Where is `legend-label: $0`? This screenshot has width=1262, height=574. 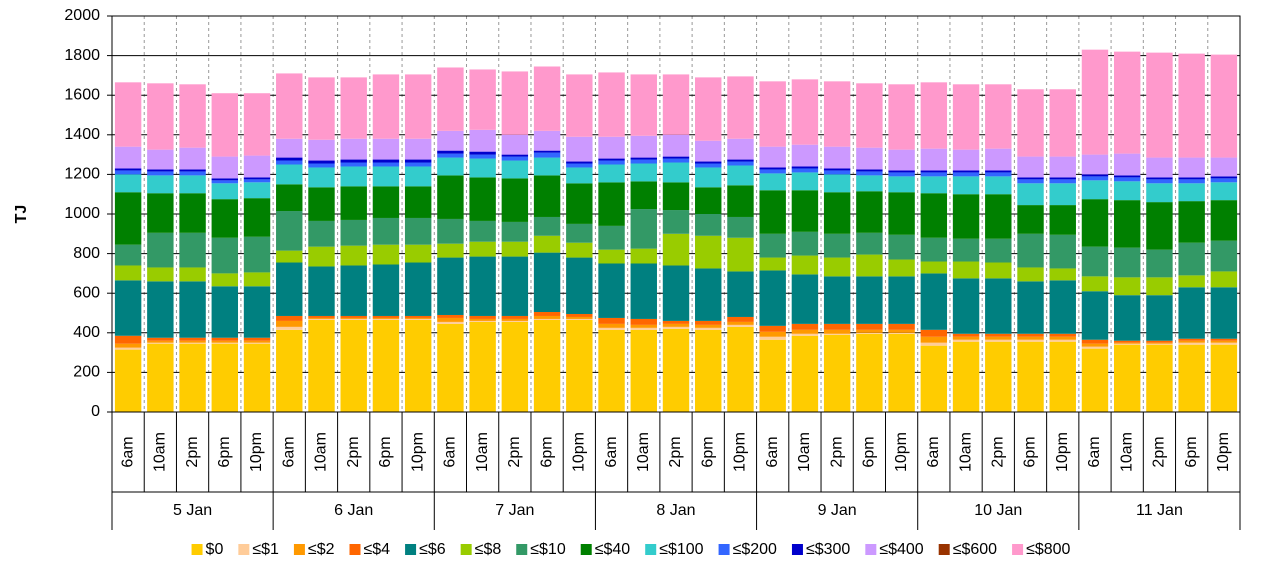
legend-label: $0 is located at coordinates (215, 549).